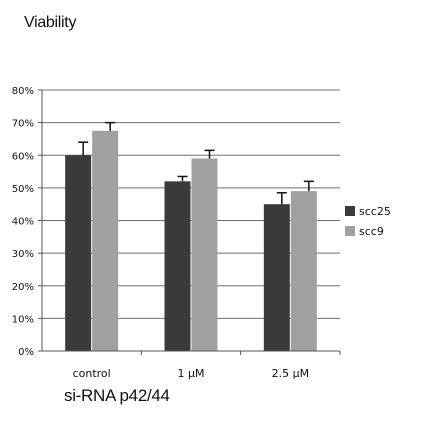  What do you see at coordinates (23, 91) in the screenshot?
I see `y-tick-label: 80%` at bounding box center [23, 91].